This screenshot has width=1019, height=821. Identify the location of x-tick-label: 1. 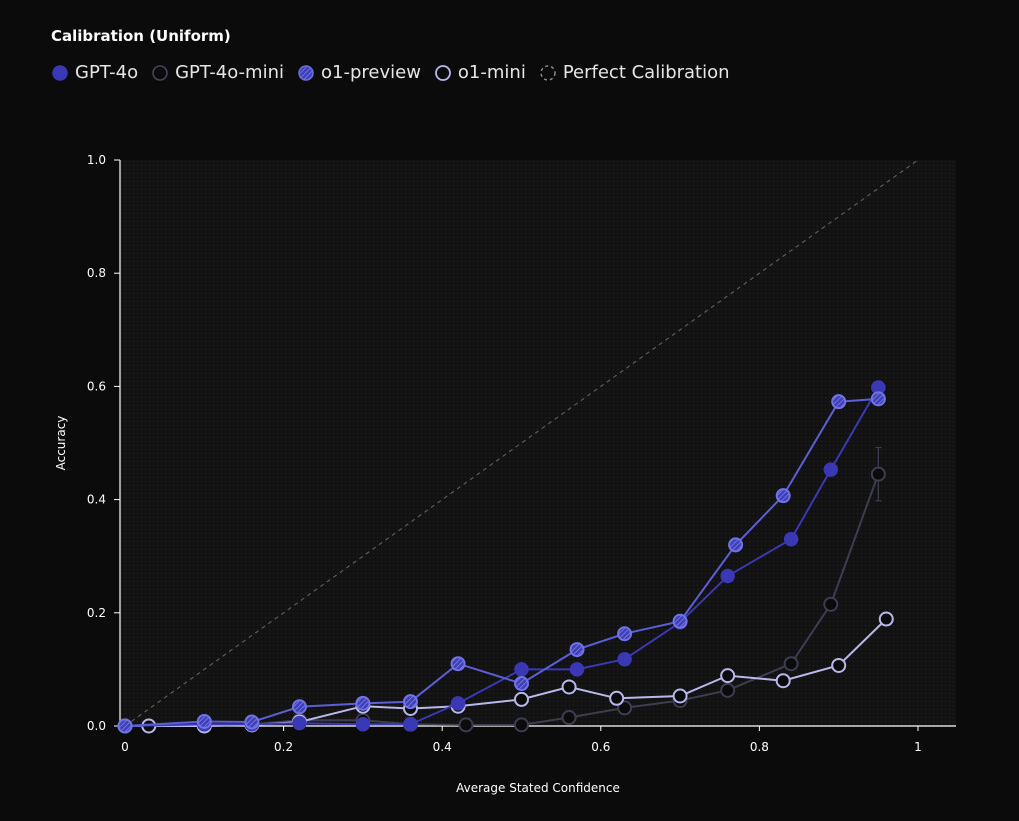
(918, 747).